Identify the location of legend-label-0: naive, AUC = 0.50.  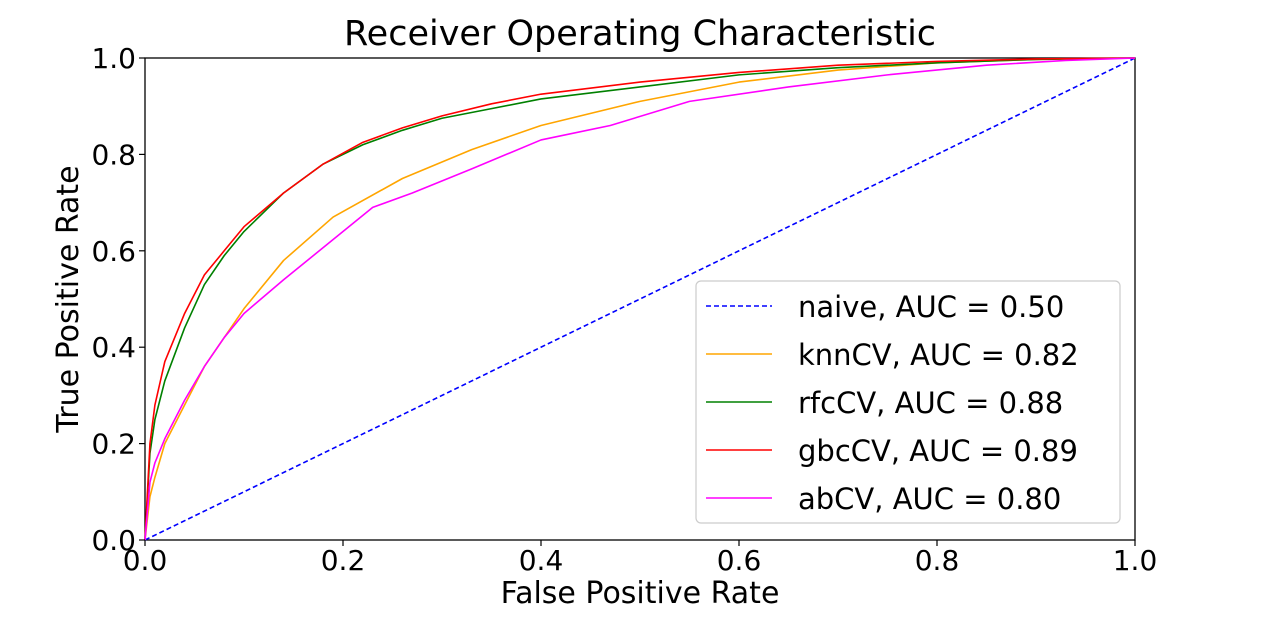
(931, 307).